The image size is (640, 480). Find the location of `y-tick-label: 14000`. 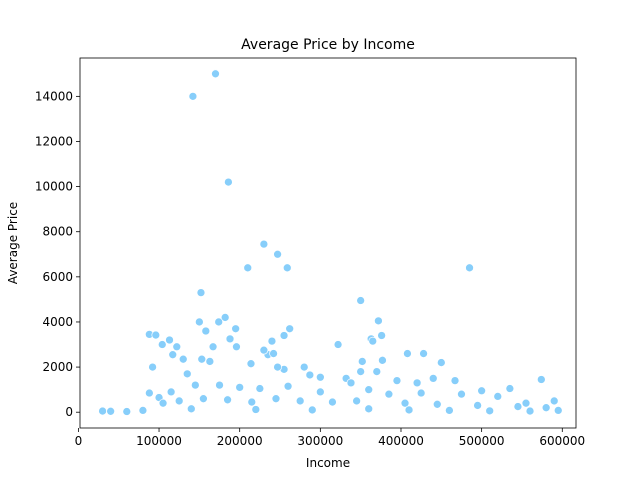

y-tick-label: 14000 is located at coordinates (54, 96).